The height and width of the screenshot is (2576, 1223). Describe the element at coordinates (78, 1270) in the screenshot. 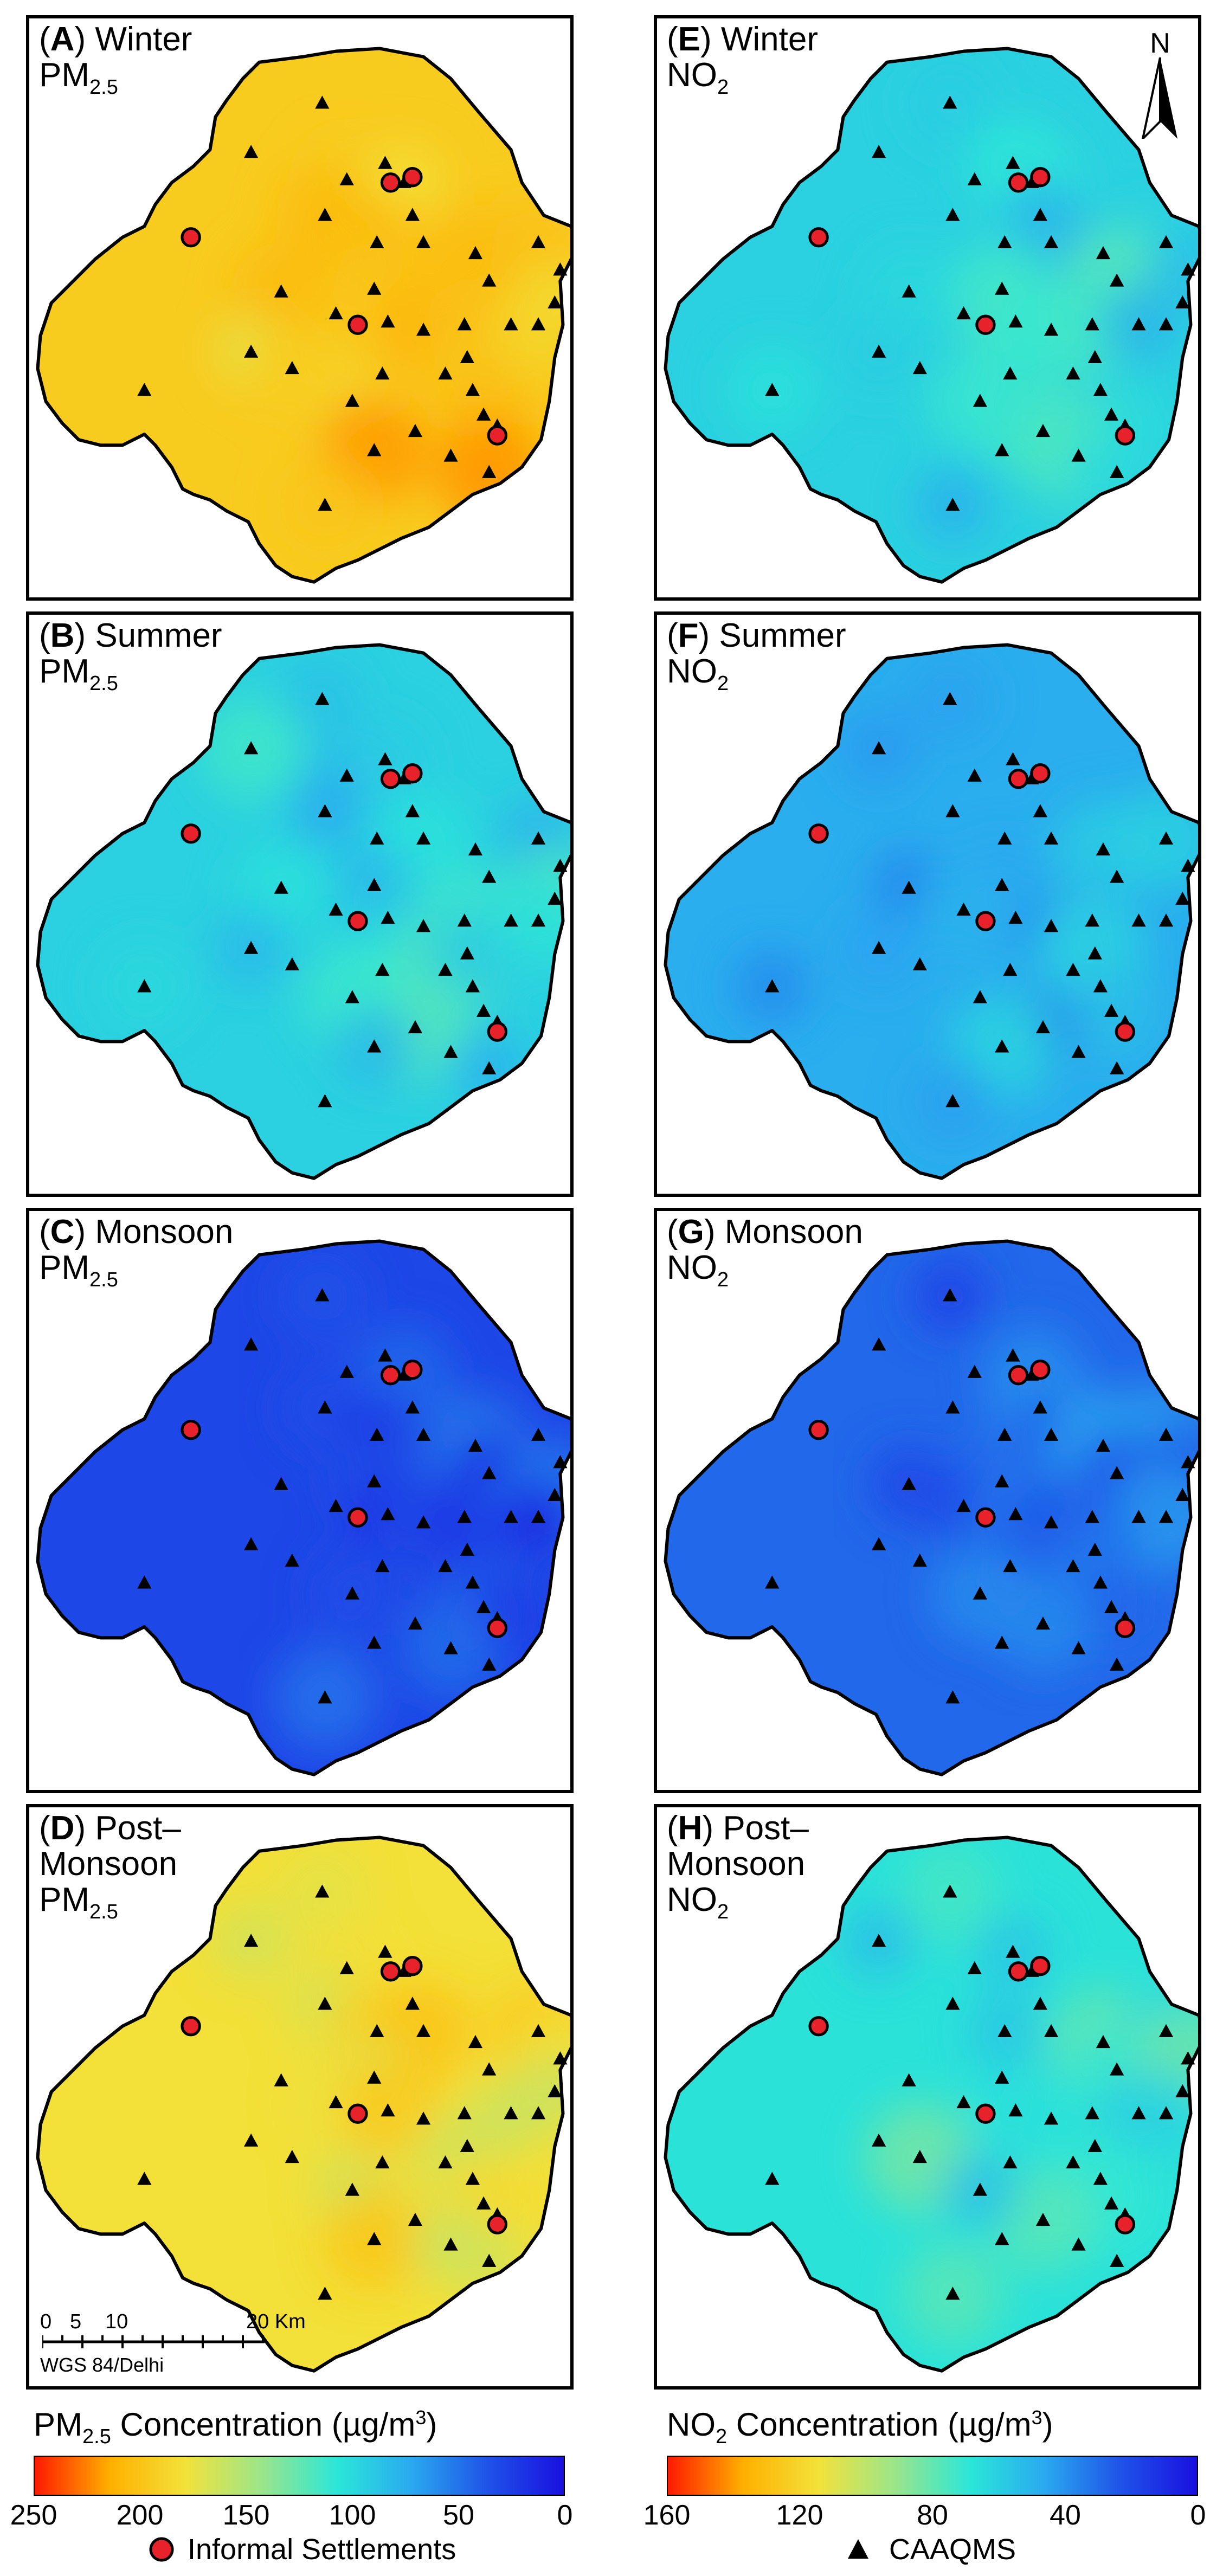

I see `panel-pollutant: PM2.5` at that location.